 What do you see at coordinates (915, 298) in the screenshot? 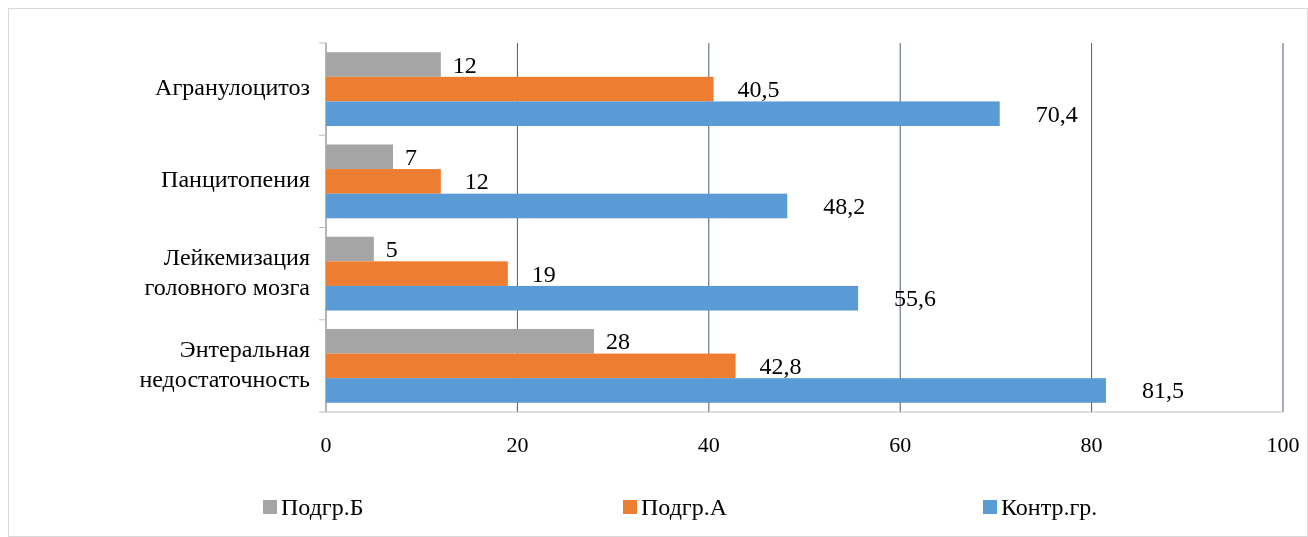
I see `data-label: 55,6` at bounding box center [915, 298].